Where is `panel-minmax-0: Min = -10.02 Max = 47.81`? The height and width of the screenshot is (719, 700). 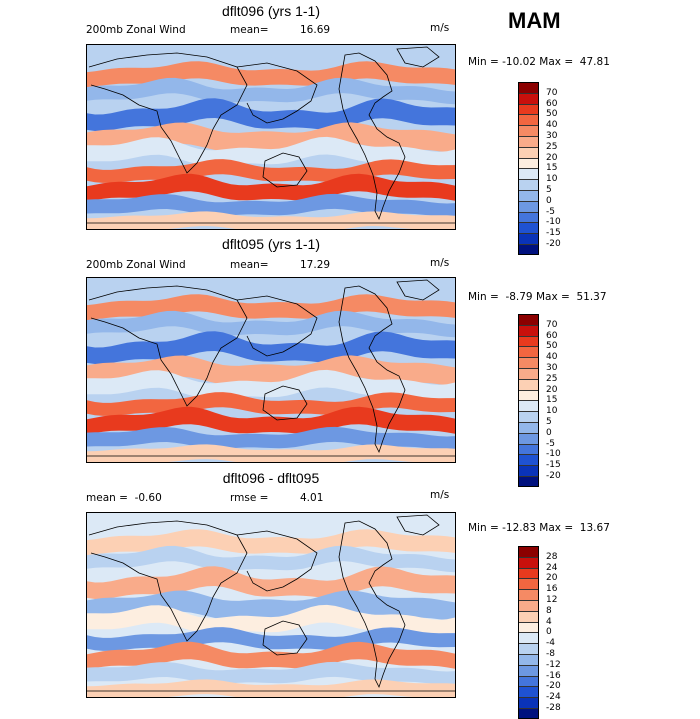 panel-minmax-0: Min = -10.02 Max = 47.81 is located at coordinates (539, 62).